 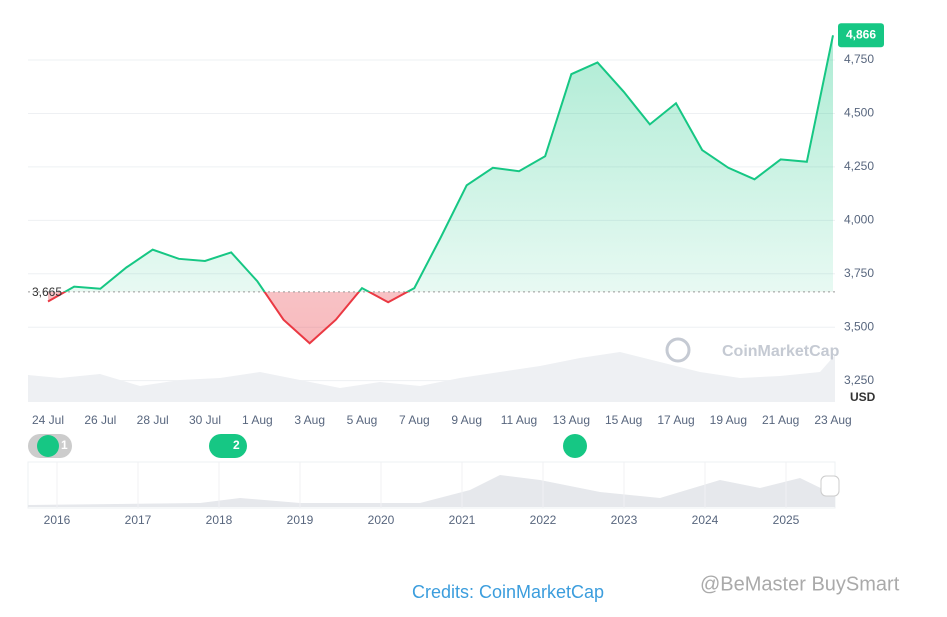 What do you see at coordinates (57, 520) in the screenshot?
I see `navigator-year: 2016` at bounding box center [57, 520].